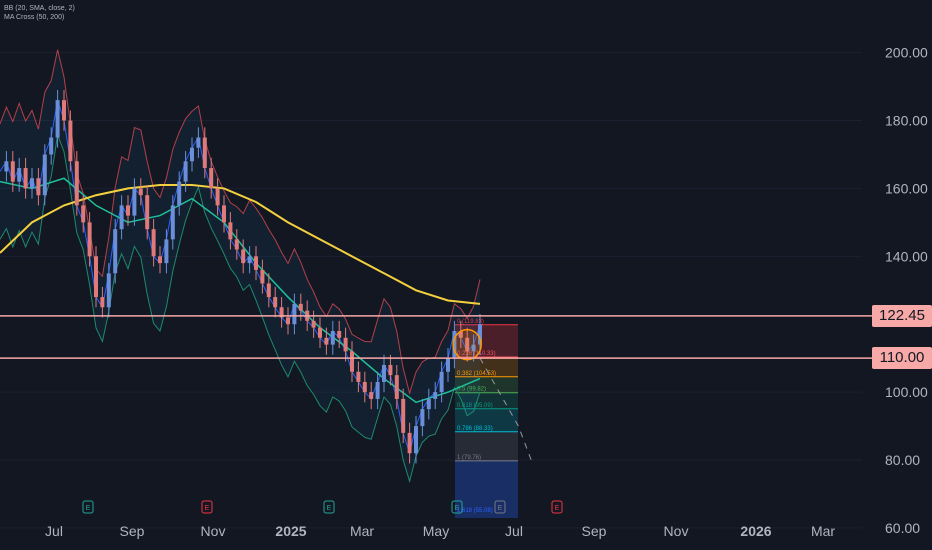 The width and height of the screenshot is (932, 550). What do you see at coordinates (902, 315) in the screenshot?
I see `level-label-122: 122.45` at bounding box center [902, 315].